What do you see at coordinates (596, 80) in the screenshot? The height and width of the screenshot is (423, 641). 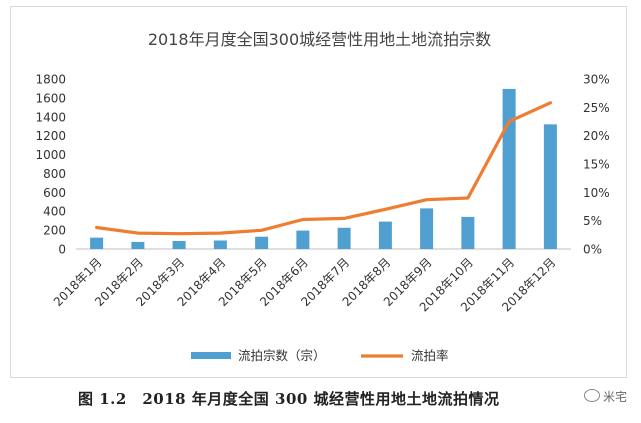 I see `y-right-tick-label: 30%` at bounding box center [596, 80].